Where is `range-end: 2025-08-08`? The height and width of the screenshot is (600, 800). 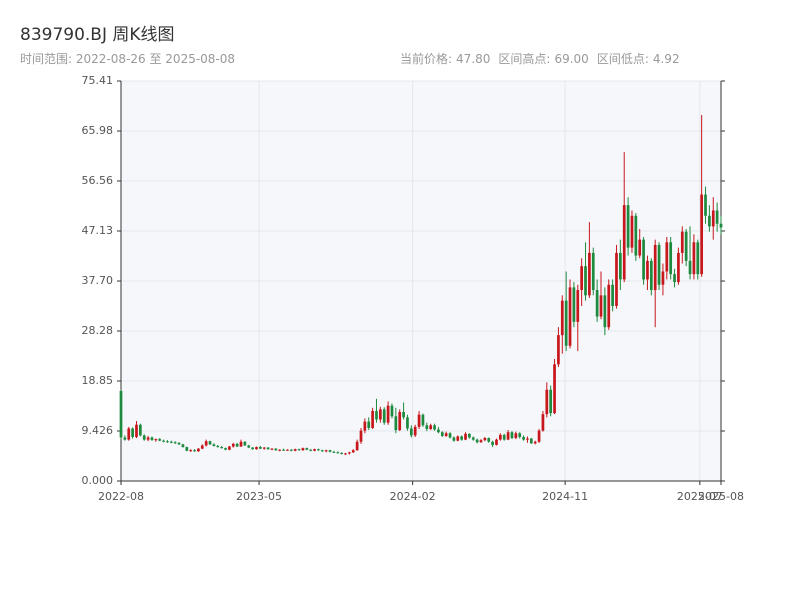 range-end: 2025-08-08 is located at coordinates (200, 59).